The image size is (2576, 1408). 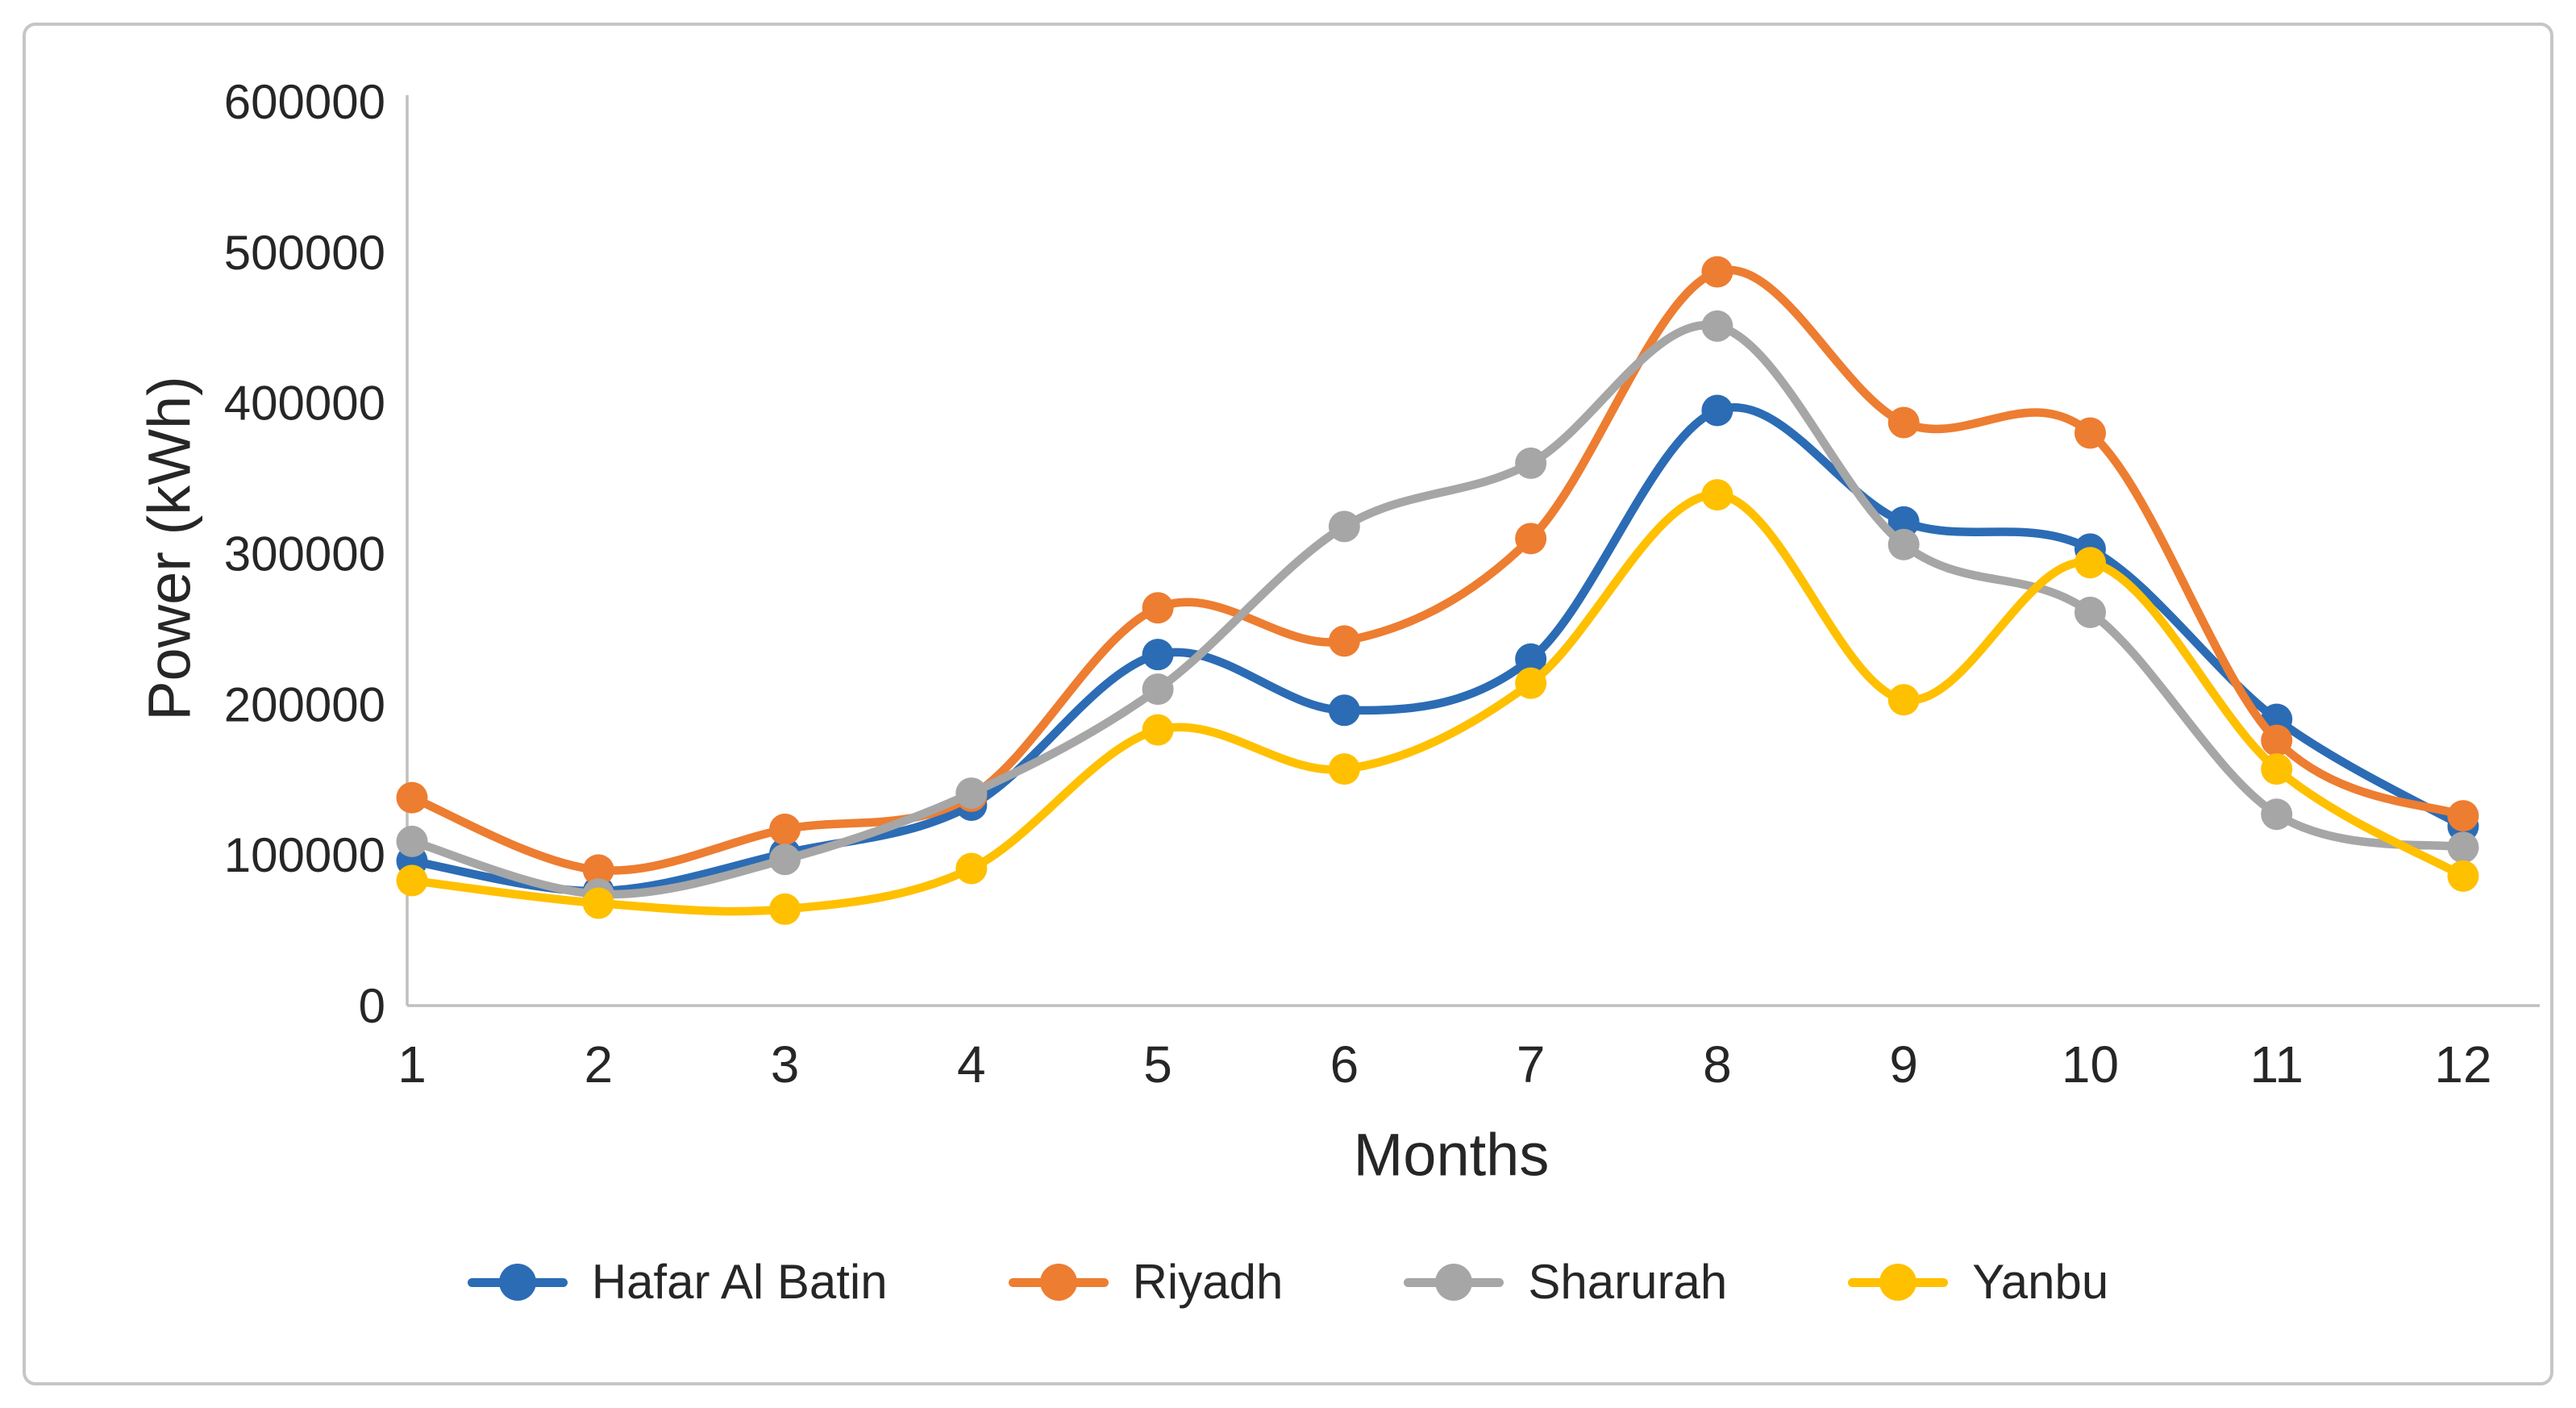 I want to click on legend-item-yanbu: Yanbu, so click(x=1978, y=1282).